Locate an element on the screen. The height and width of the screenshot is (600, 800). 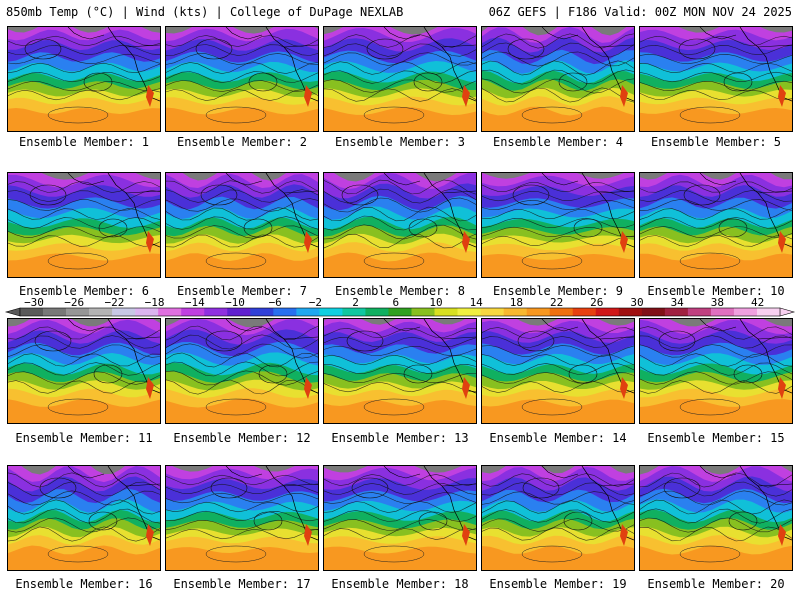
colorbar-min-cap is located at coordinates (12, 312).